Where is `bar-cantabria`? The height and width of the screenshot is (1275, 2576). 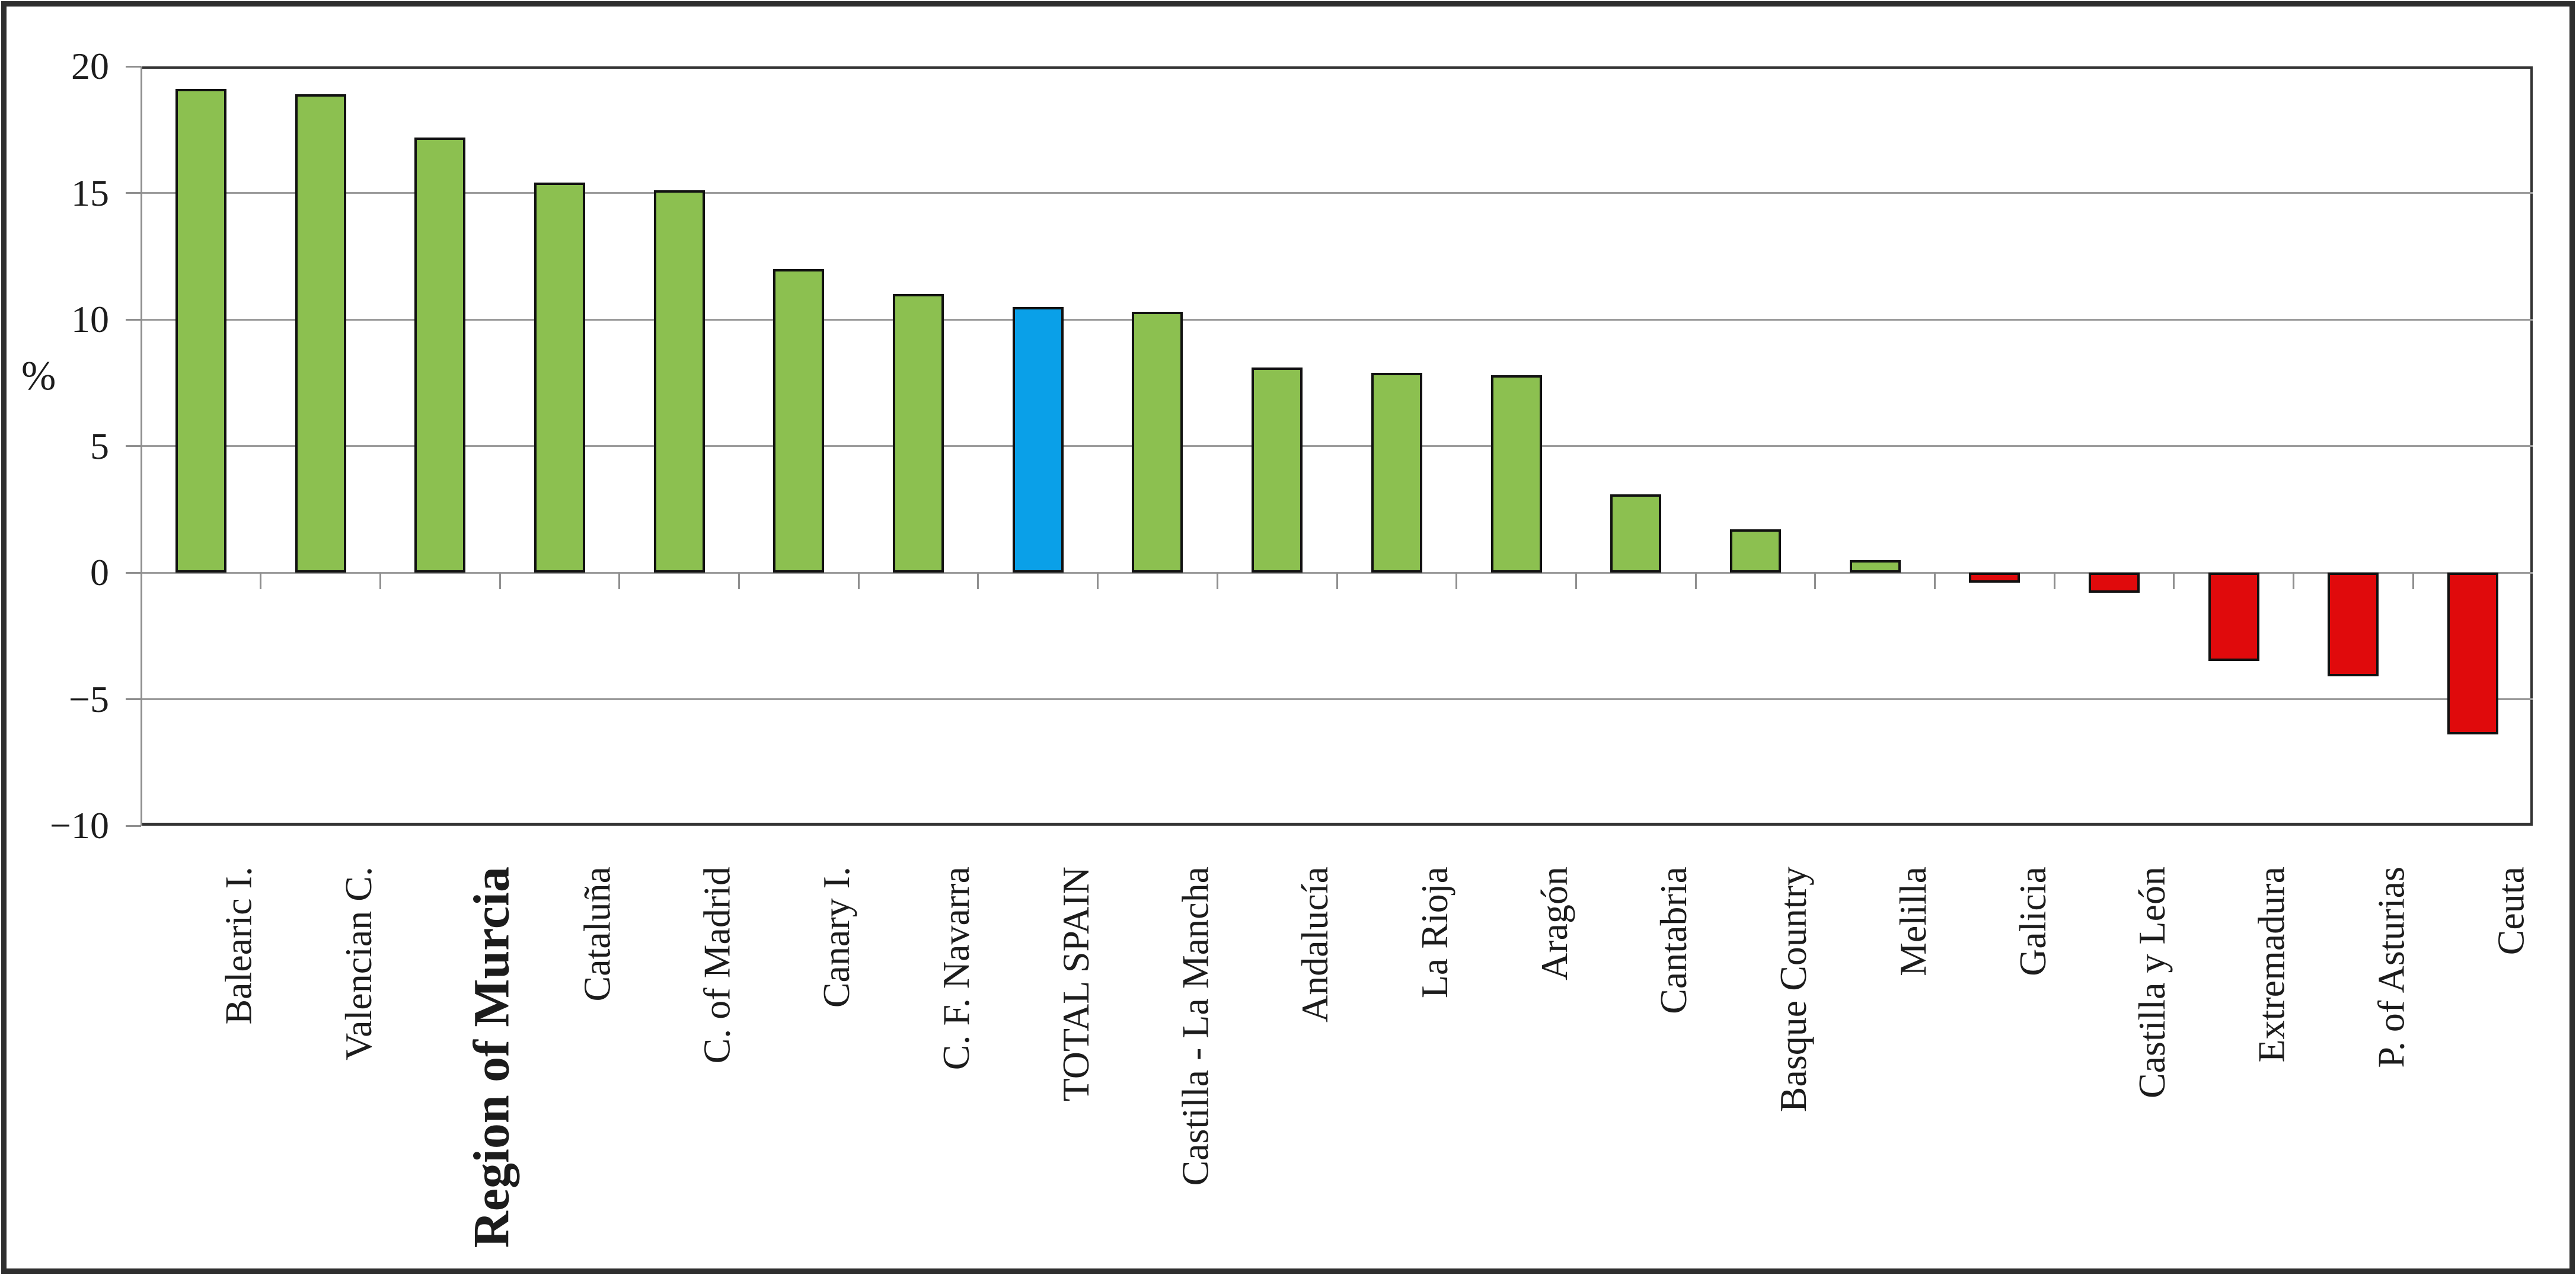
bar-cantabria is located at coordinates (1636, 533).